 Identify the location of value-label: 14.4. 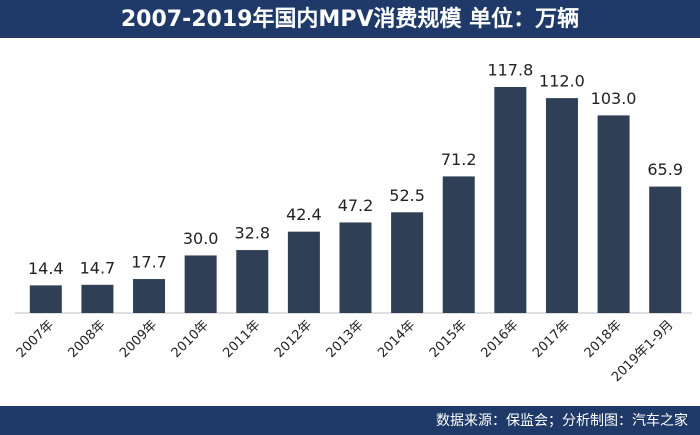
(46, 268).